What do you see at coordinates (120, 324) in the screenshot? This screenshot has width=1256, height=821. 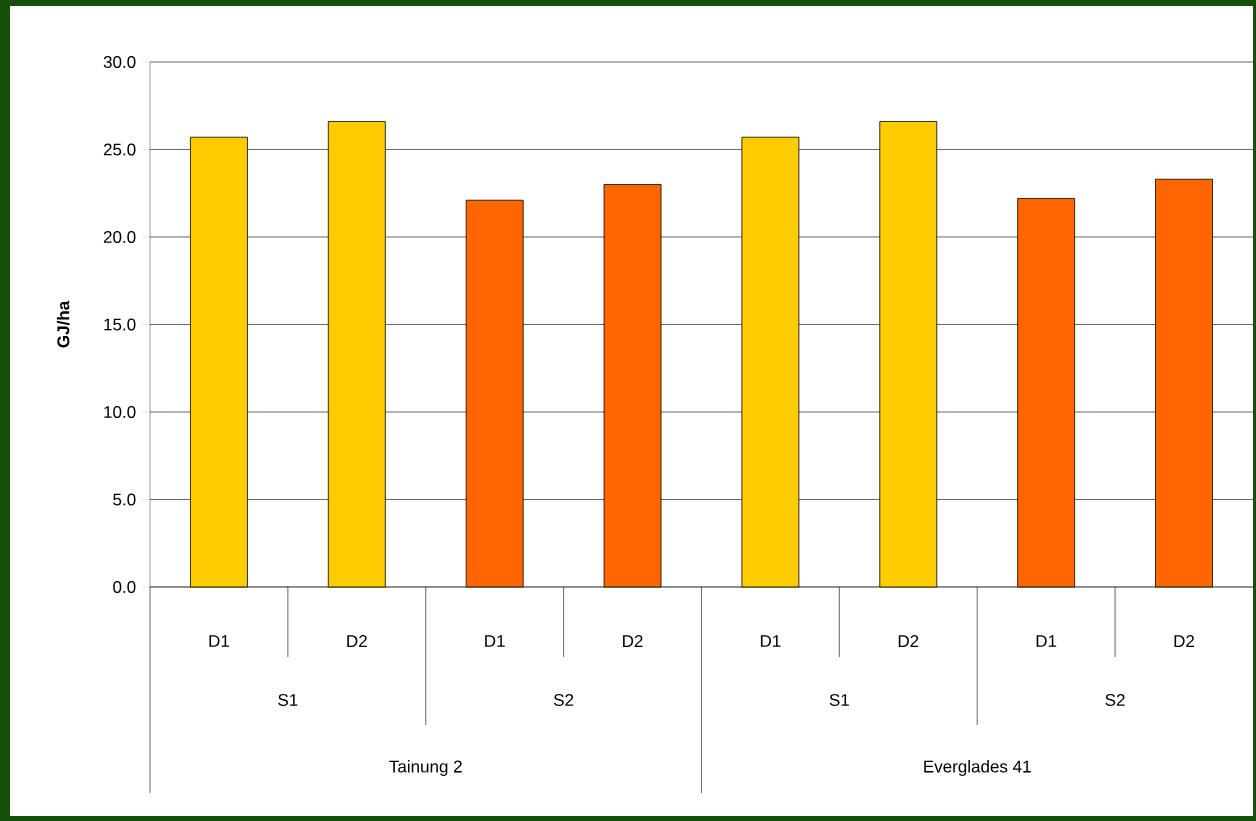 I see `y-tick-label: 15.0` at bounding box center [120, 324].